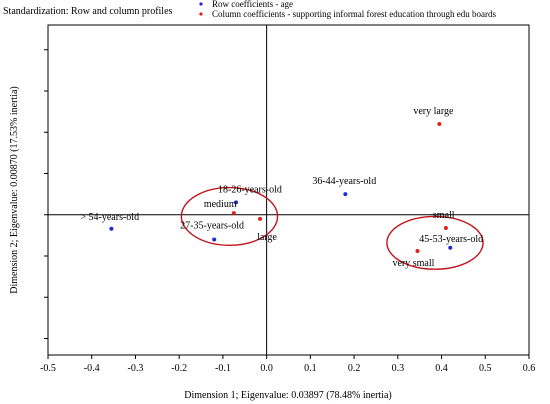 The width and height of the screenshot is (550, 404). Describe the element at coordinates (136, 368) in the screenshot. I see `x-tick-label: -0.3` at that location.